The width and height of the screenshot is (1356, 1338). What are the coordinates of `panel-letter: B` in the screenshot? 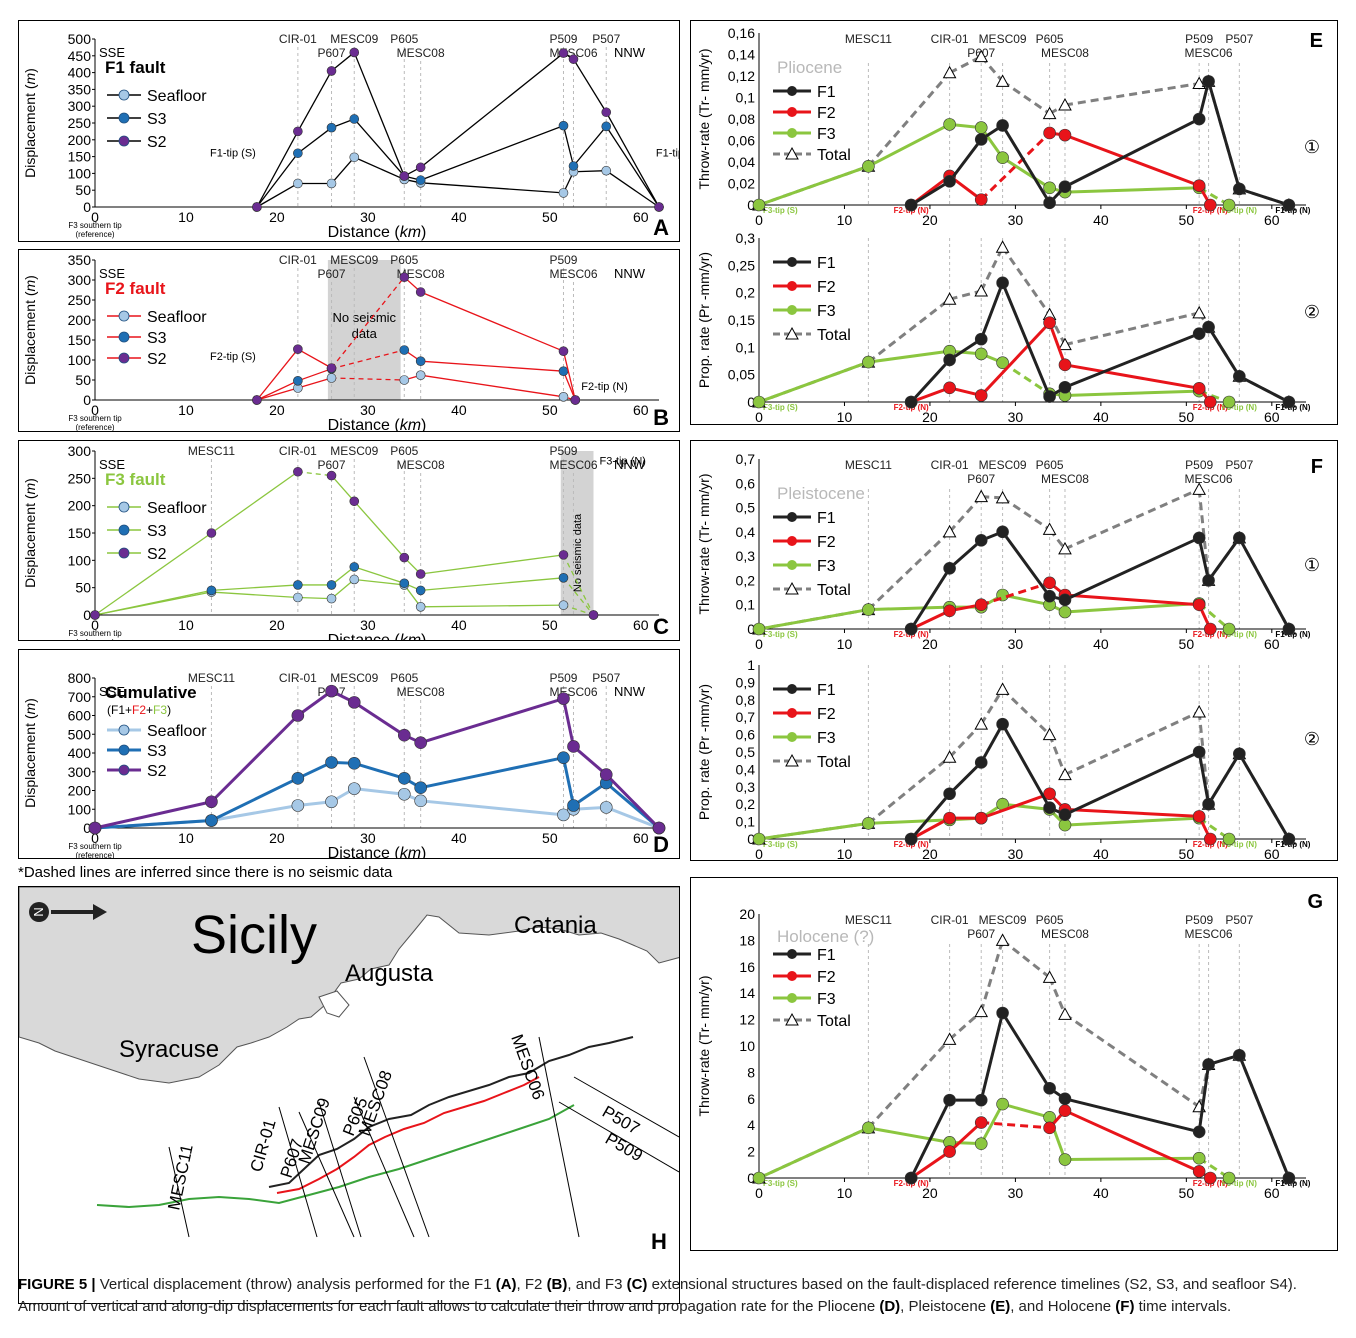 It's located at (661, 417).